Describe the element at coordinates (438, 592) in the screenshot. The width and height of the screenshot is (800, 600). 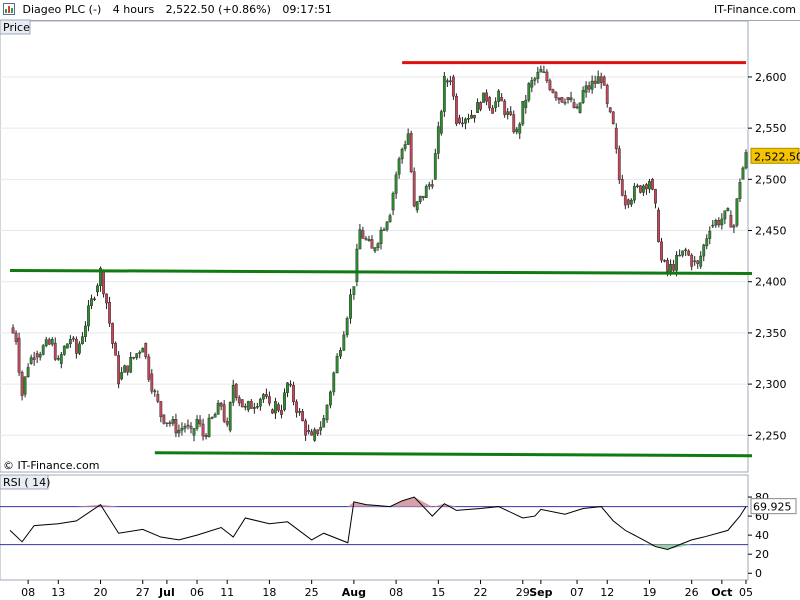
I see `x-tick-label: 15` at that location.